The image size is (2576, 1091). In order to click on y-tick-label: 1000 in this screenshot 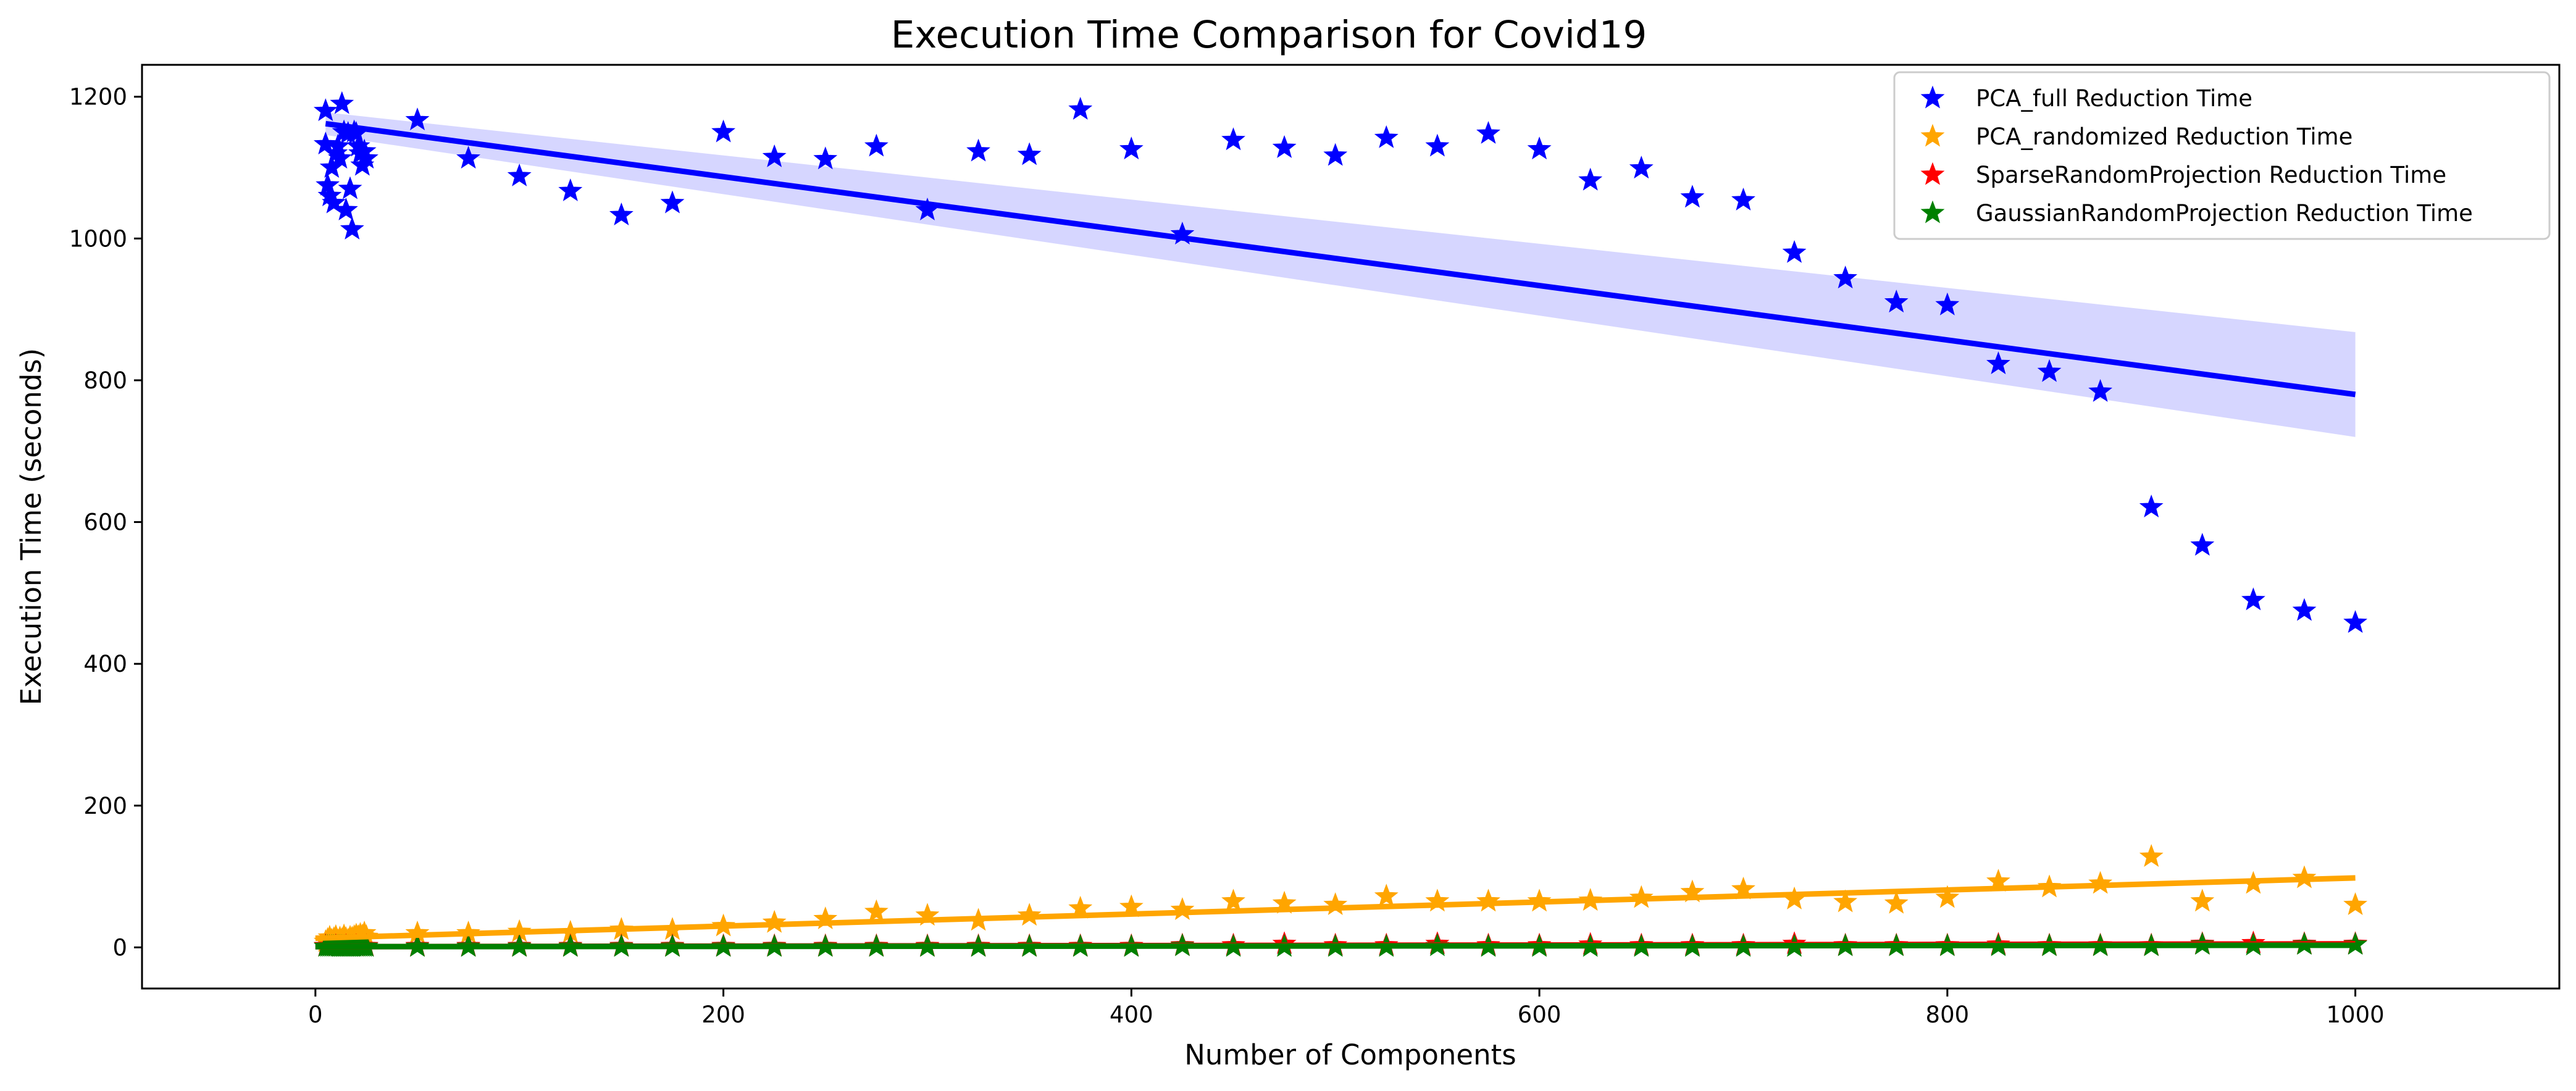, I will do `click(98, 238)`.